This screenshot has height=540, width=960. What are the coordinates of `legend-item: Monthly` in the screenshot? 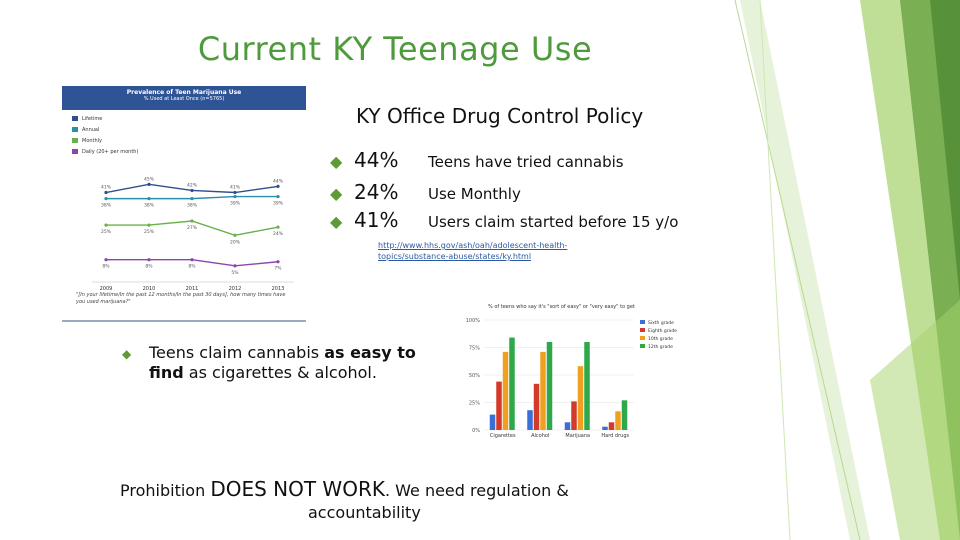 It's located at (87, 141).